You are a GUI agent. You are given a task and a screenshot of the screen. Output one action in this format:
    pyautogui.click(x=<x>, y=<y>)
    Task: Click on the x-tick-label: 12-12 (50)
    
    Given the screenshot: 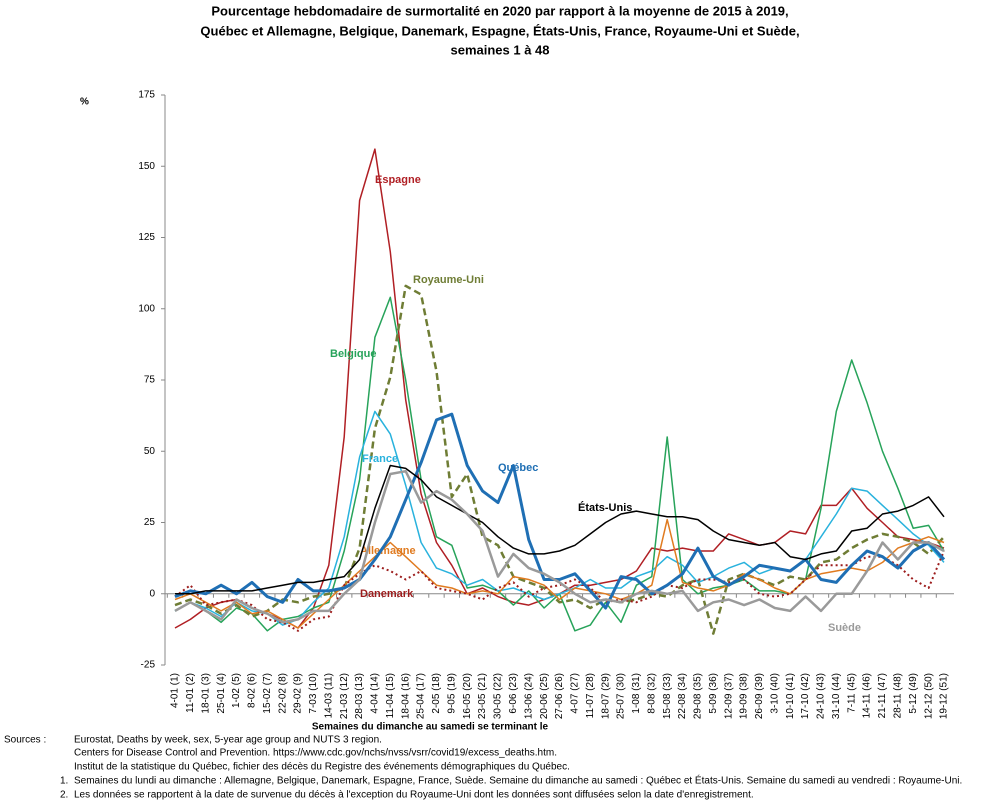 What is the action you would take?
    pyautogui.click(x=928, y=696)
    